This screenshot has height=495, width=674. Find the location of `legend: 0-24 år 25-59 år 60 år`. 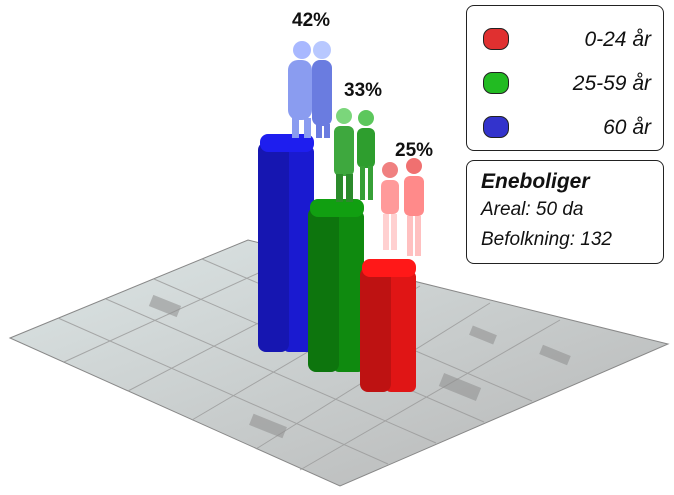

legend: 0-24 år 25-59 år 60 år is located at coordinates (565, 78).